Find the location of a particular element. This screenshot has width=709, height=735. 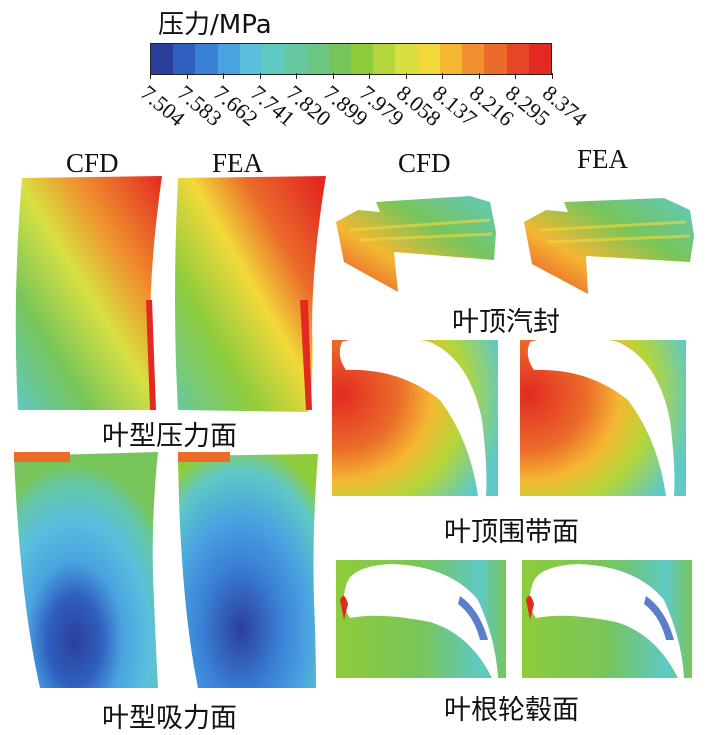

pressure-colorbar is located at coordinates (351, 59).